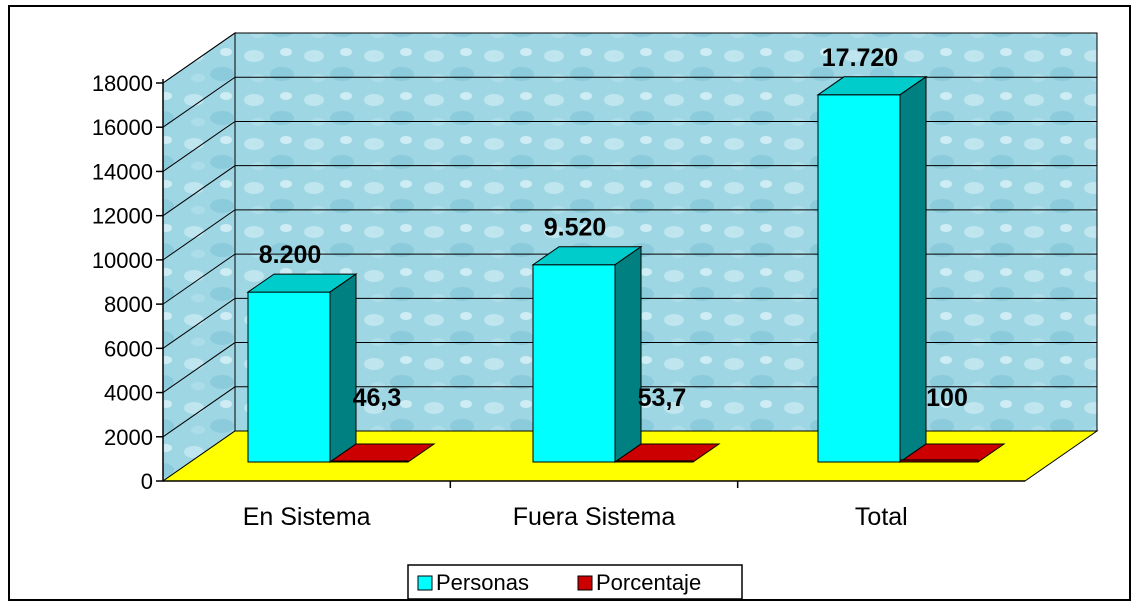  Describe the element at coordinates (307, 517) in the screenshot. I see `x-tick-label: En Sistema` at that location.